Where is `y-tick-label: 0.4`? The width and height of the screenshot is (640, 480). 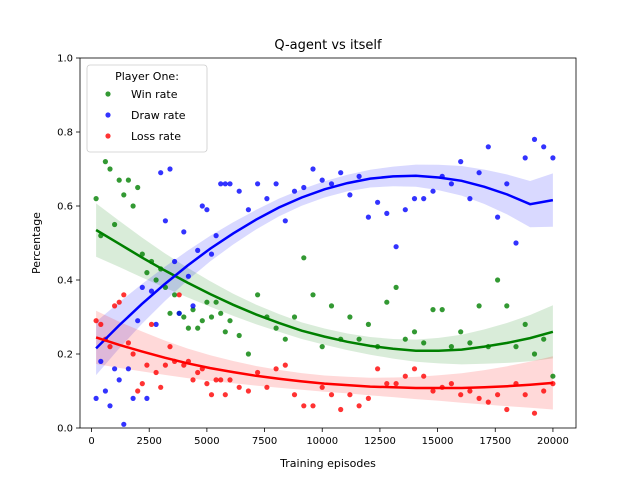 y-tick-label: 0.4 is located at coordinates (65, 281).